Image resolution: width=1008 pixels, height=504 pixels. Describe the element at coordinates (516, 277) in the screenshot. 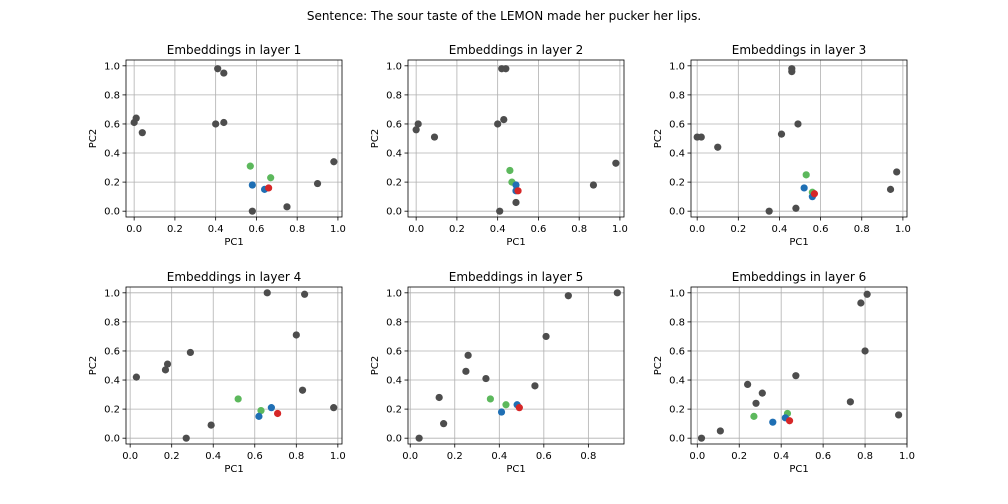

I see `subplot-title: Embeddings in layer 5` at that location.